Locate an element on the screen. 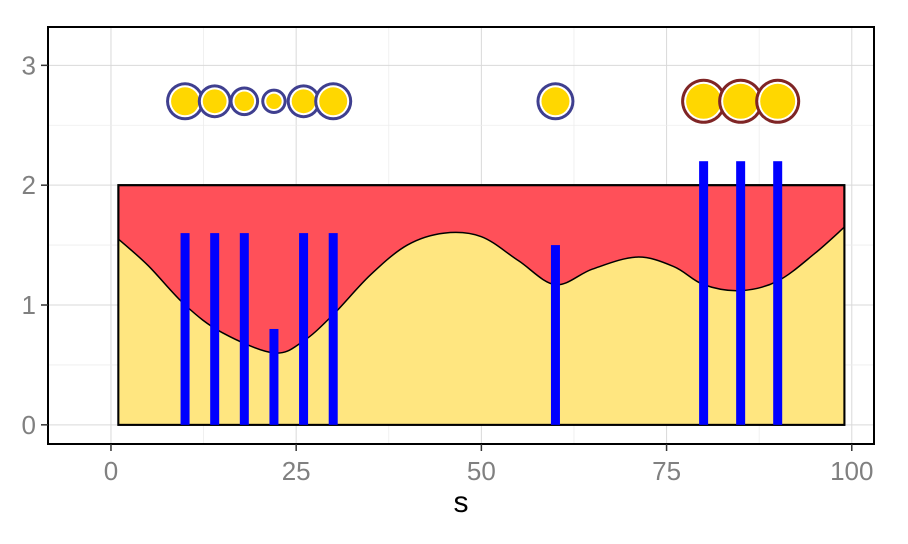 This screenshot has width=908, height=544. y-tick-label: 2 is located at coordinates (29, 185).